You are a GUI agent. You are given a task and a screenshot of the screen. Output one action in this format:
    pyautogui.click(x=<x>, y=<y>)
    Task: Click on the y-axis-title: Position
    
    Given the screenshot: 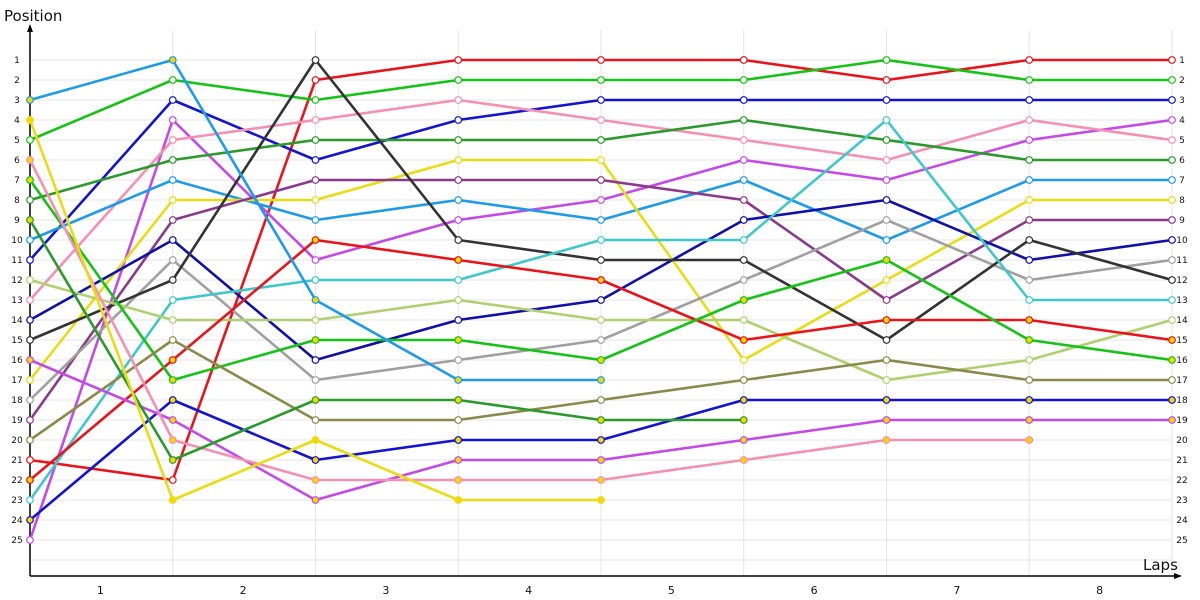 What is the action you would take?
    pyautogui.click(x=33, y=16)
    